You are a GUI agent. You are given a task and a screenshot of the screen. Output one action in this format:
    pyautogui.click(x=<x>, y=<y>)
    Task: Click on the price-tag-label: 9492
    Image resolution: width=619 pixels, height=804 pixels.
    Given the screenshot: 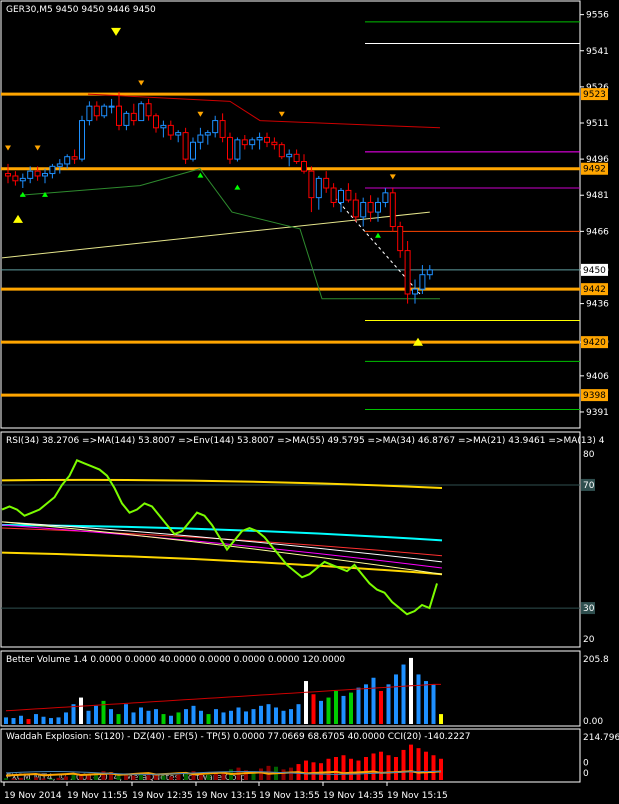 What is the action you would take?
    pyautogui.click(x=594, y=170)
    